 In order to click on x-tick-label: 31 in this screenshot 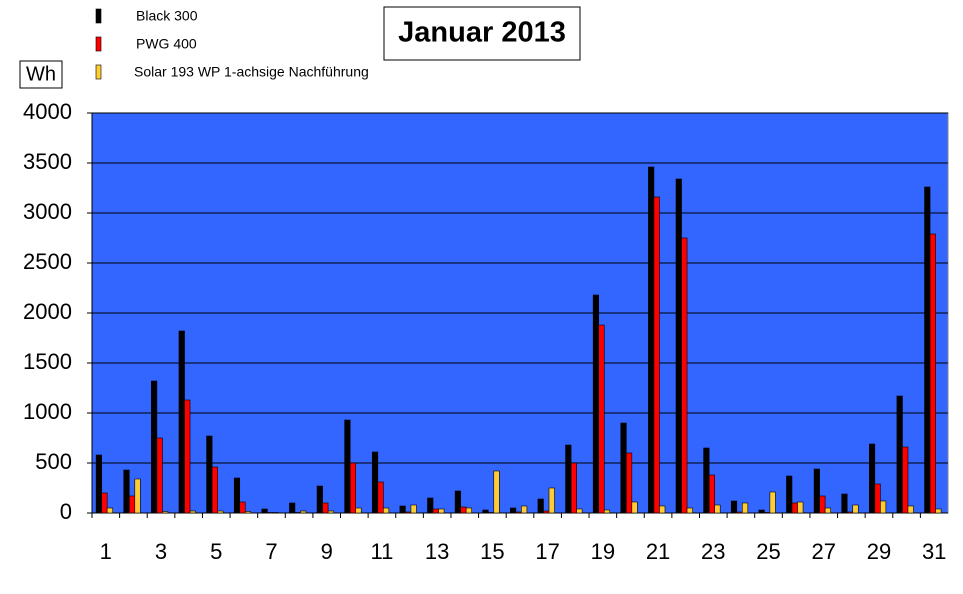, I will do `click(934, 551)`.